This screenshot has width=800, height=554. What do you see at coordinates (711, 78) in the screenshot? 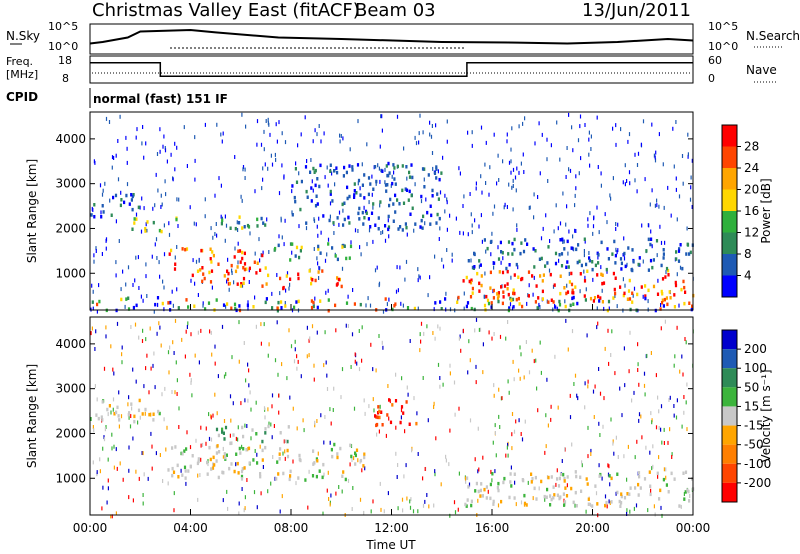
I see `nave-tick-bottom: 0` at bounding box center [711, 78].